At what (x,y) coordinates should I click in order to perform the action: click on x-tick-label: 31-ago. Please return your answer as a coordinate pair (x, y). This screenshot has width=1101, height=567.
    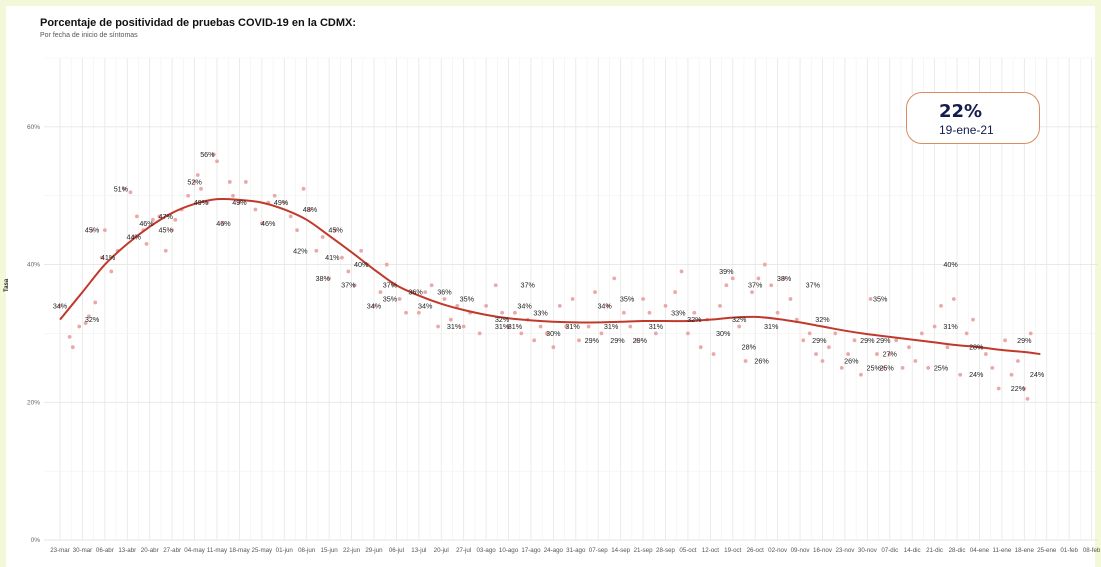
    Looking at the image, I should click on (576, 550).